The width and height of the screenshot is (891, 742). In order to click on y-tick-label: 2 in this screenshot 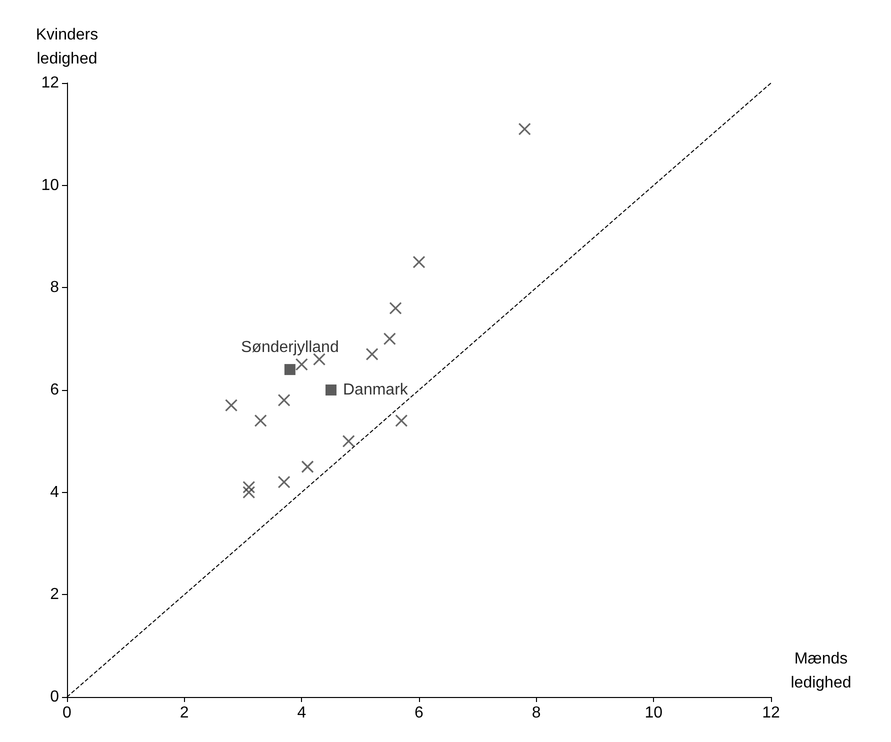, I will do `click(55, 595)`.